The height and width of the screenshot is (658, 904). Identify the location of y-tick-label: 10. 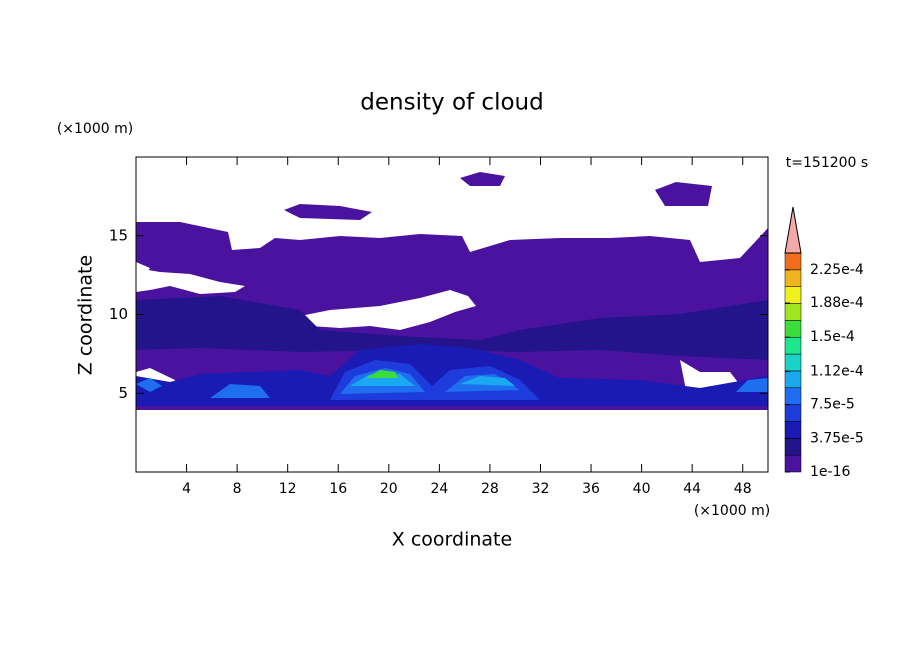
(118, 314).